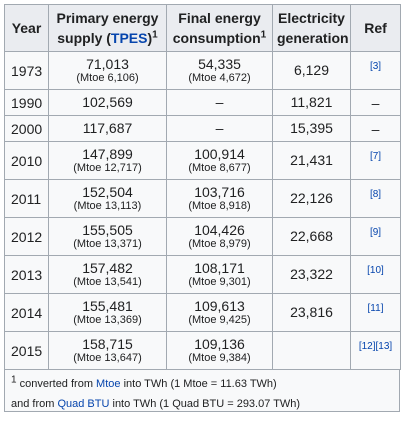 The image size is (406, 421). What do you see at coordinates (14, 380) in the screenshot?
I see `footnote-mark: 1` at bounding box center [14, 380].